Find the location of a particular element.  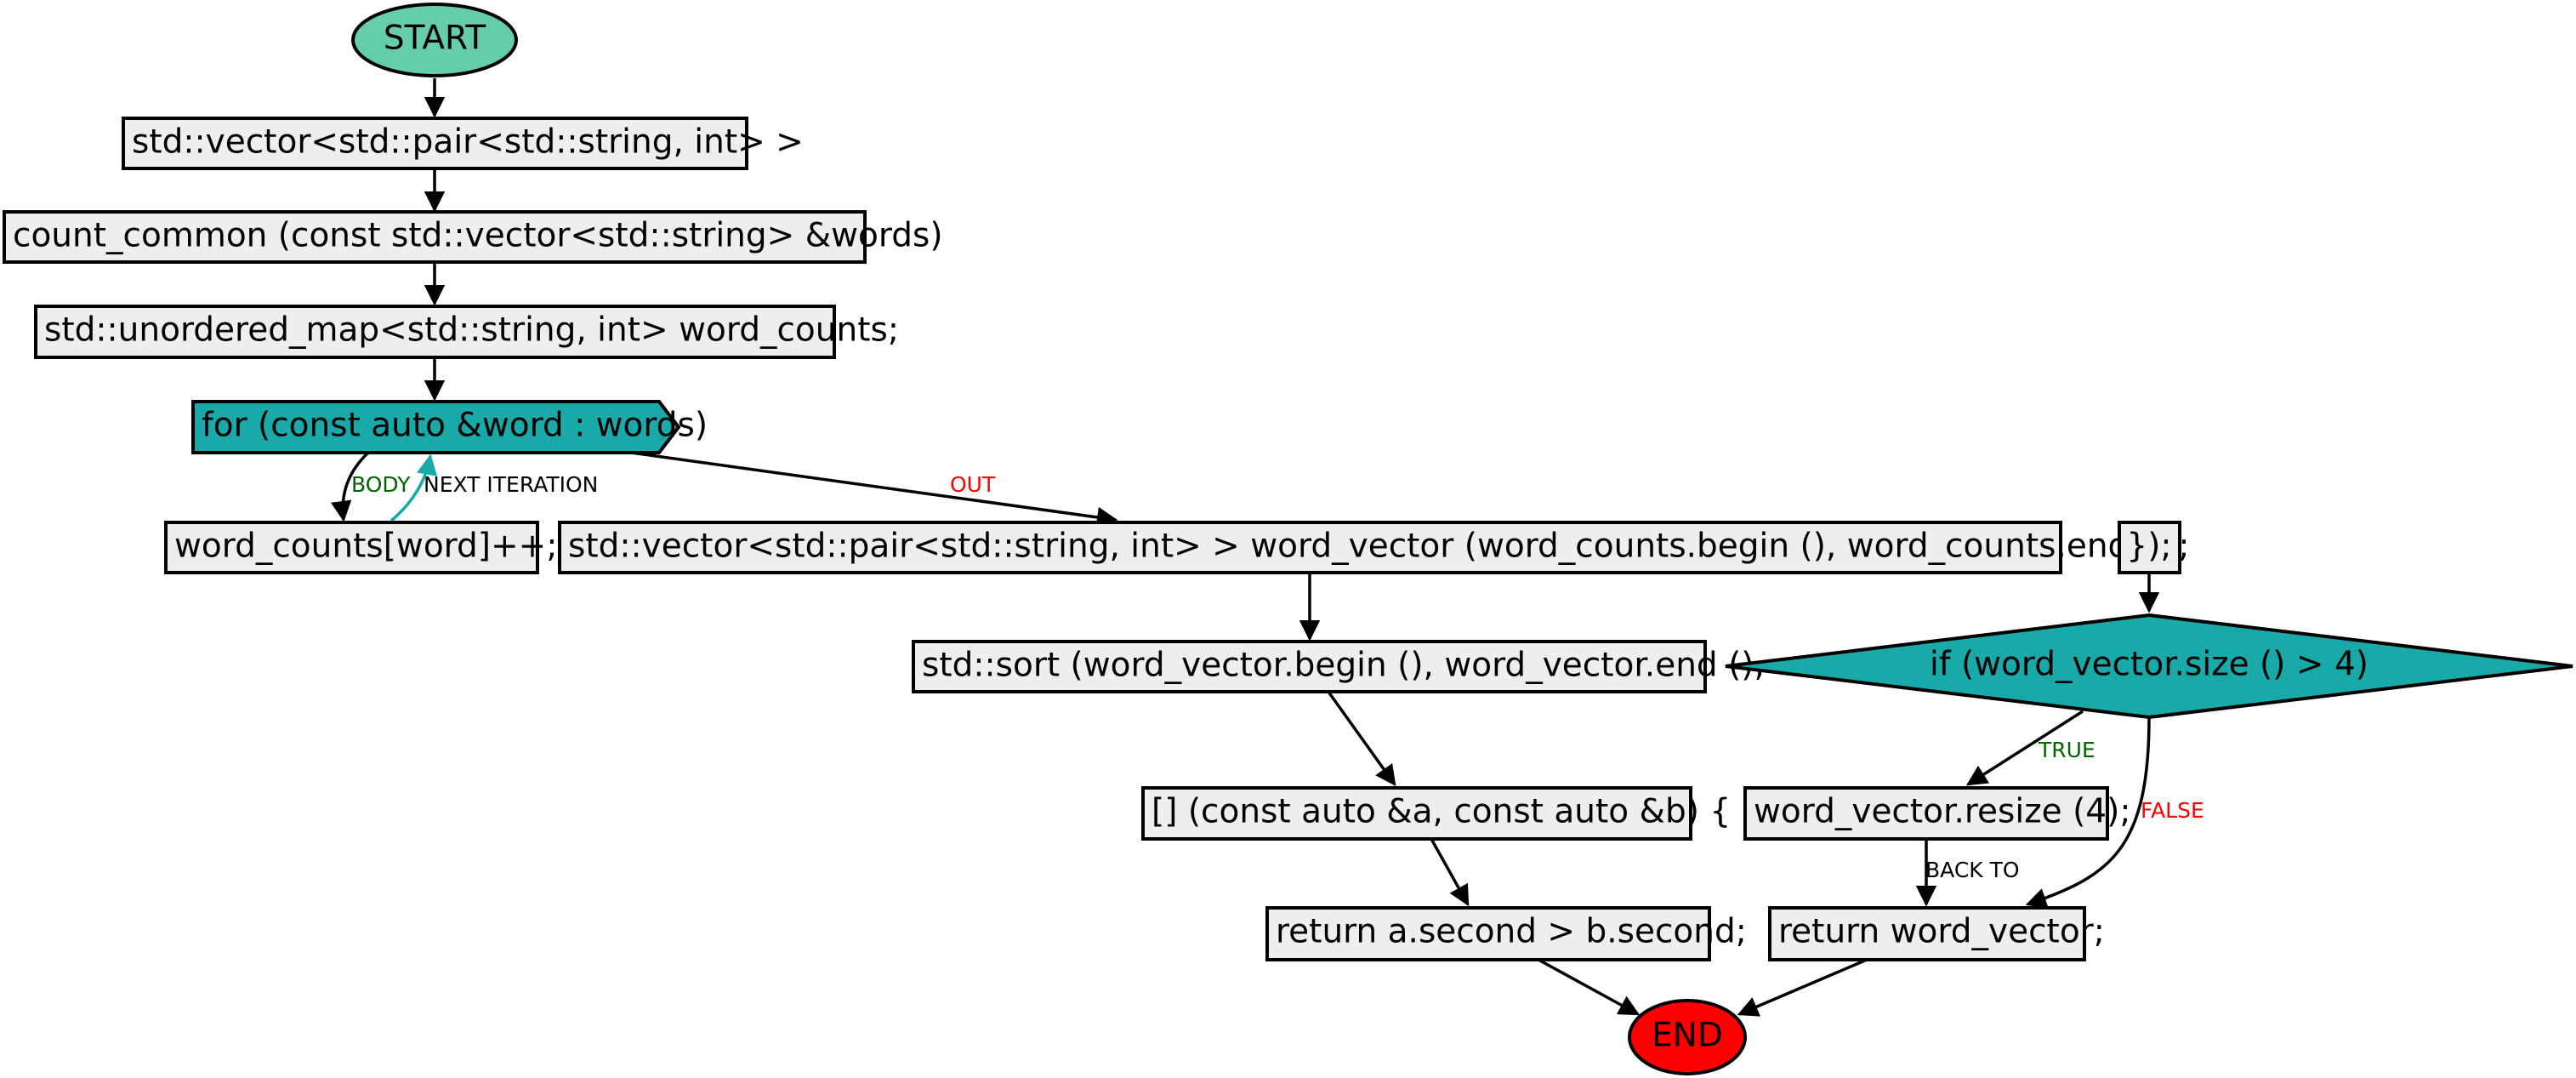

edge-returncmp-to-end is located at coordinates (1589, 987).